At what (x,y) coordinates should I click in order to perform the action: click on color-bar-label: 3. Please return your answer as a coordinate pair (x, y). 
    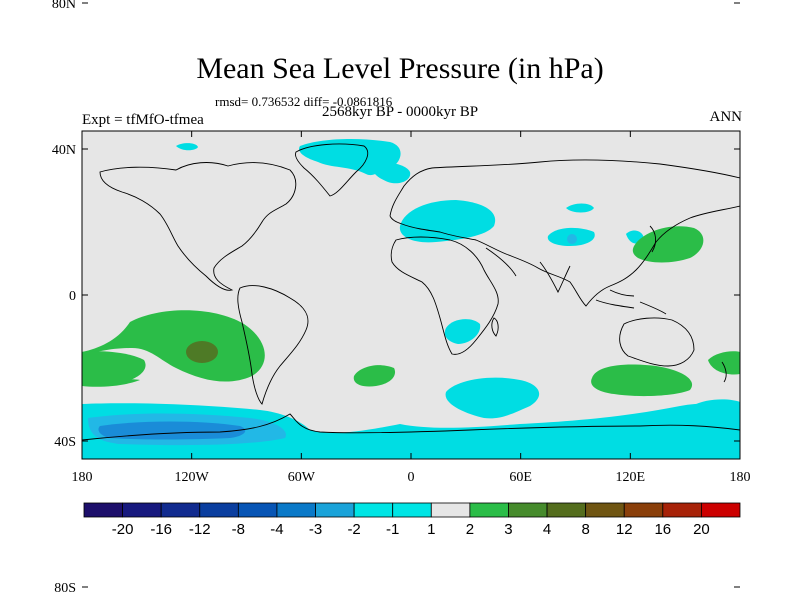
    Looking at the image, I should click on (508, 529).